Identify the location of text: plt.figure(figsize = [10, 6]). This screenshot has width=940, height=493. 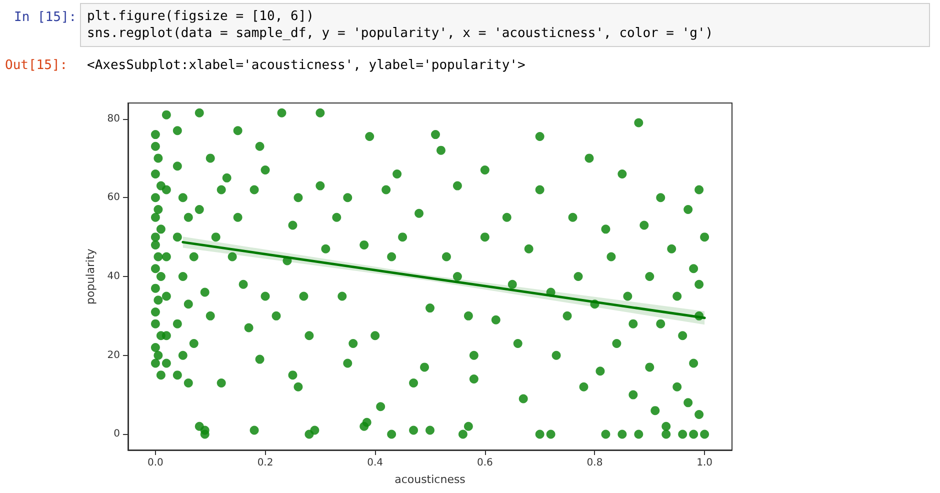
(201, 16).